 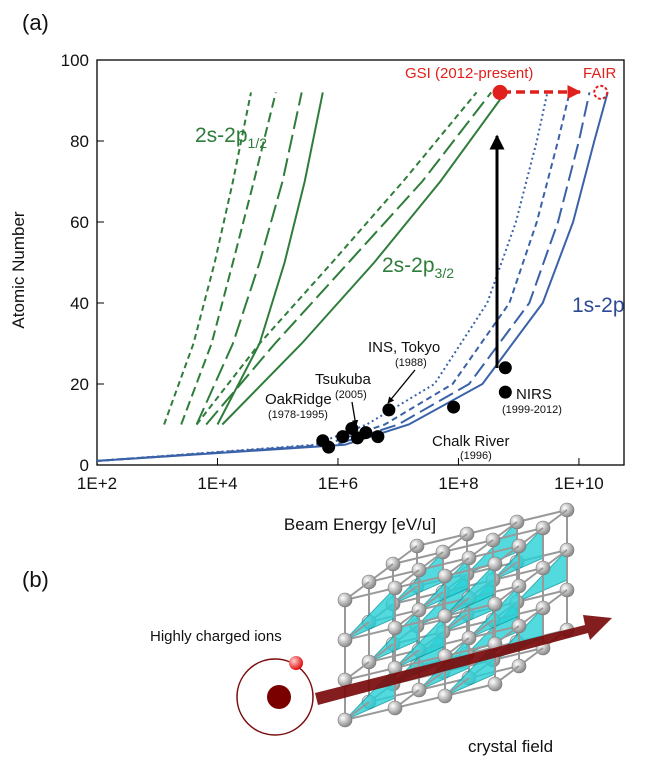 I want to click on y-tick-label: 100, so click(x=75, y=60).